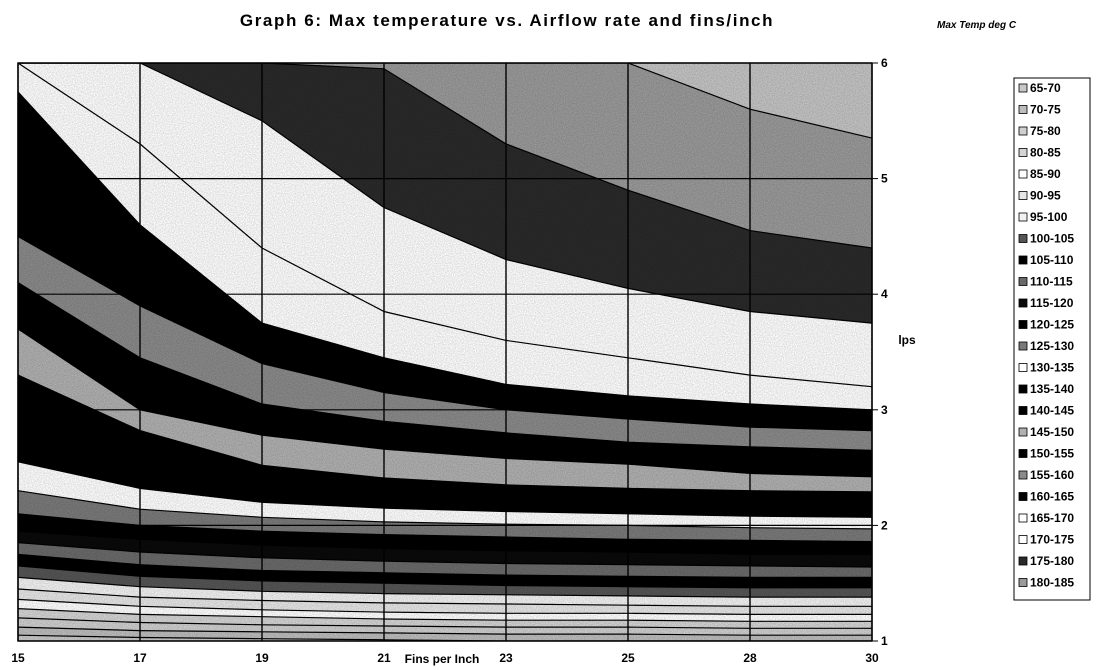 This screenshot has width=1109, height=670. I want to click on y-axis-ticks: 1 2 3 4 5 6, so click(880, 352).